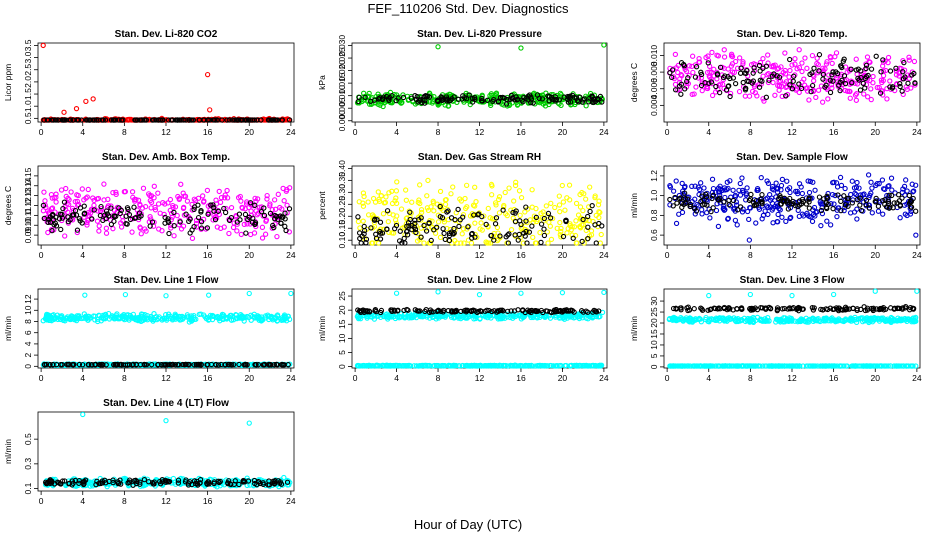 The height and width of the screenshot is (540, 936). What do you see at coordinates (250, 378) in the screenshot?
I see `x-tick-label: 20` at bounding box center [250, 378].